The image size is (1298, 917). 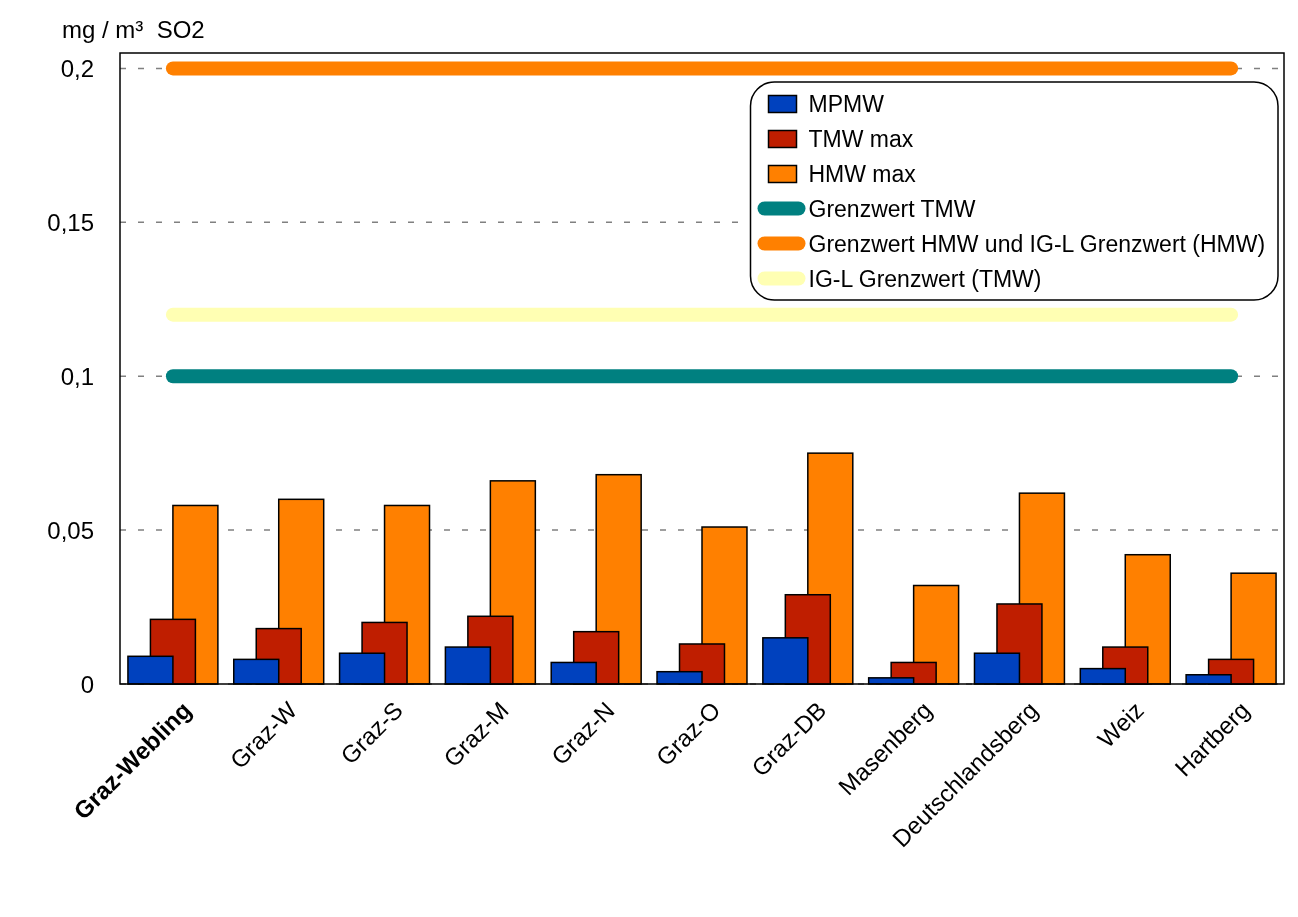 I want to click on y-tick-label: 0,05, so click(x=70, y=530).